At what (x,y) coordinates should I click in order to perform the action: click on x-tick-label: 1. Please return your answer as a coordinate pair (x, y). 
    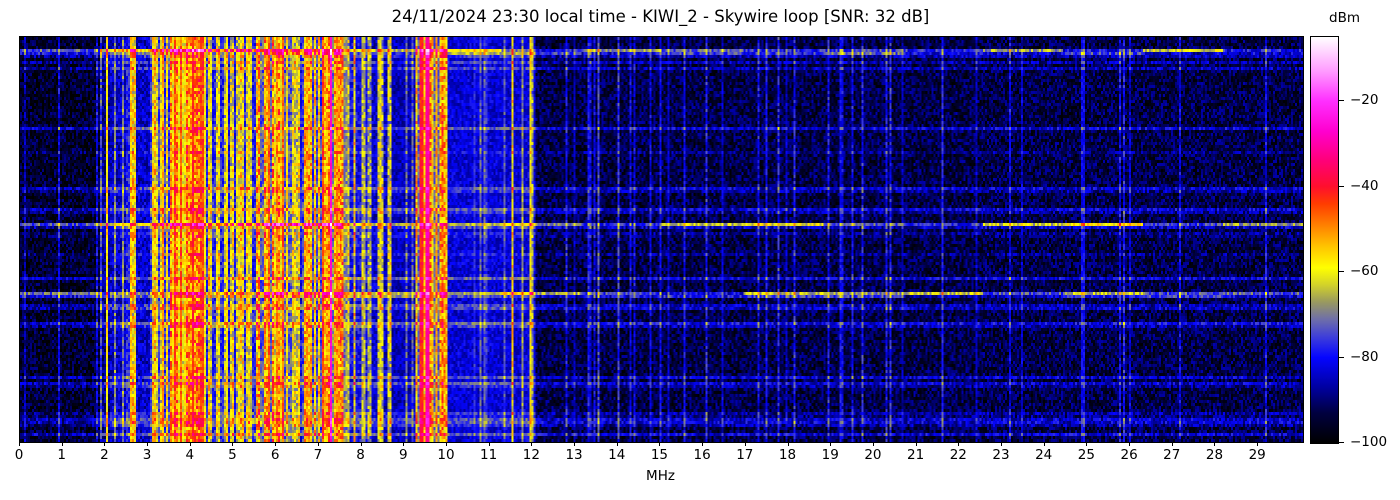
    Looking at the image, I should click on (61, 455).